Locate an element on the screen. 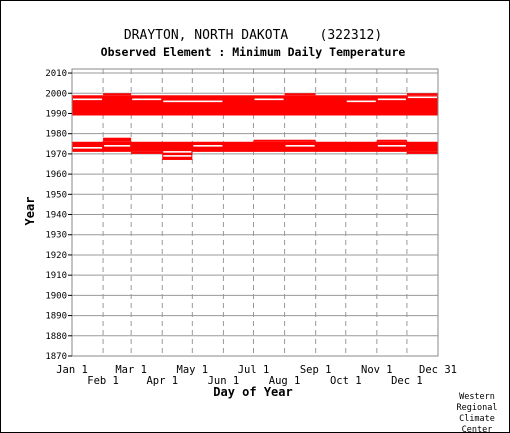 The height and width of the screenshot is (433, 510). credit-line-3: Climate is located at coordinates (477, 419).